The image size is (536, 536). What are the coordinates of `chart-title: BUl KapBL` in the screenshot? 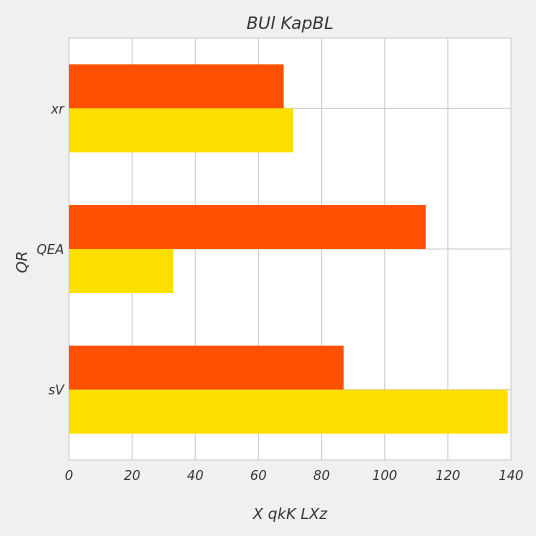 It's located at (289, 24).